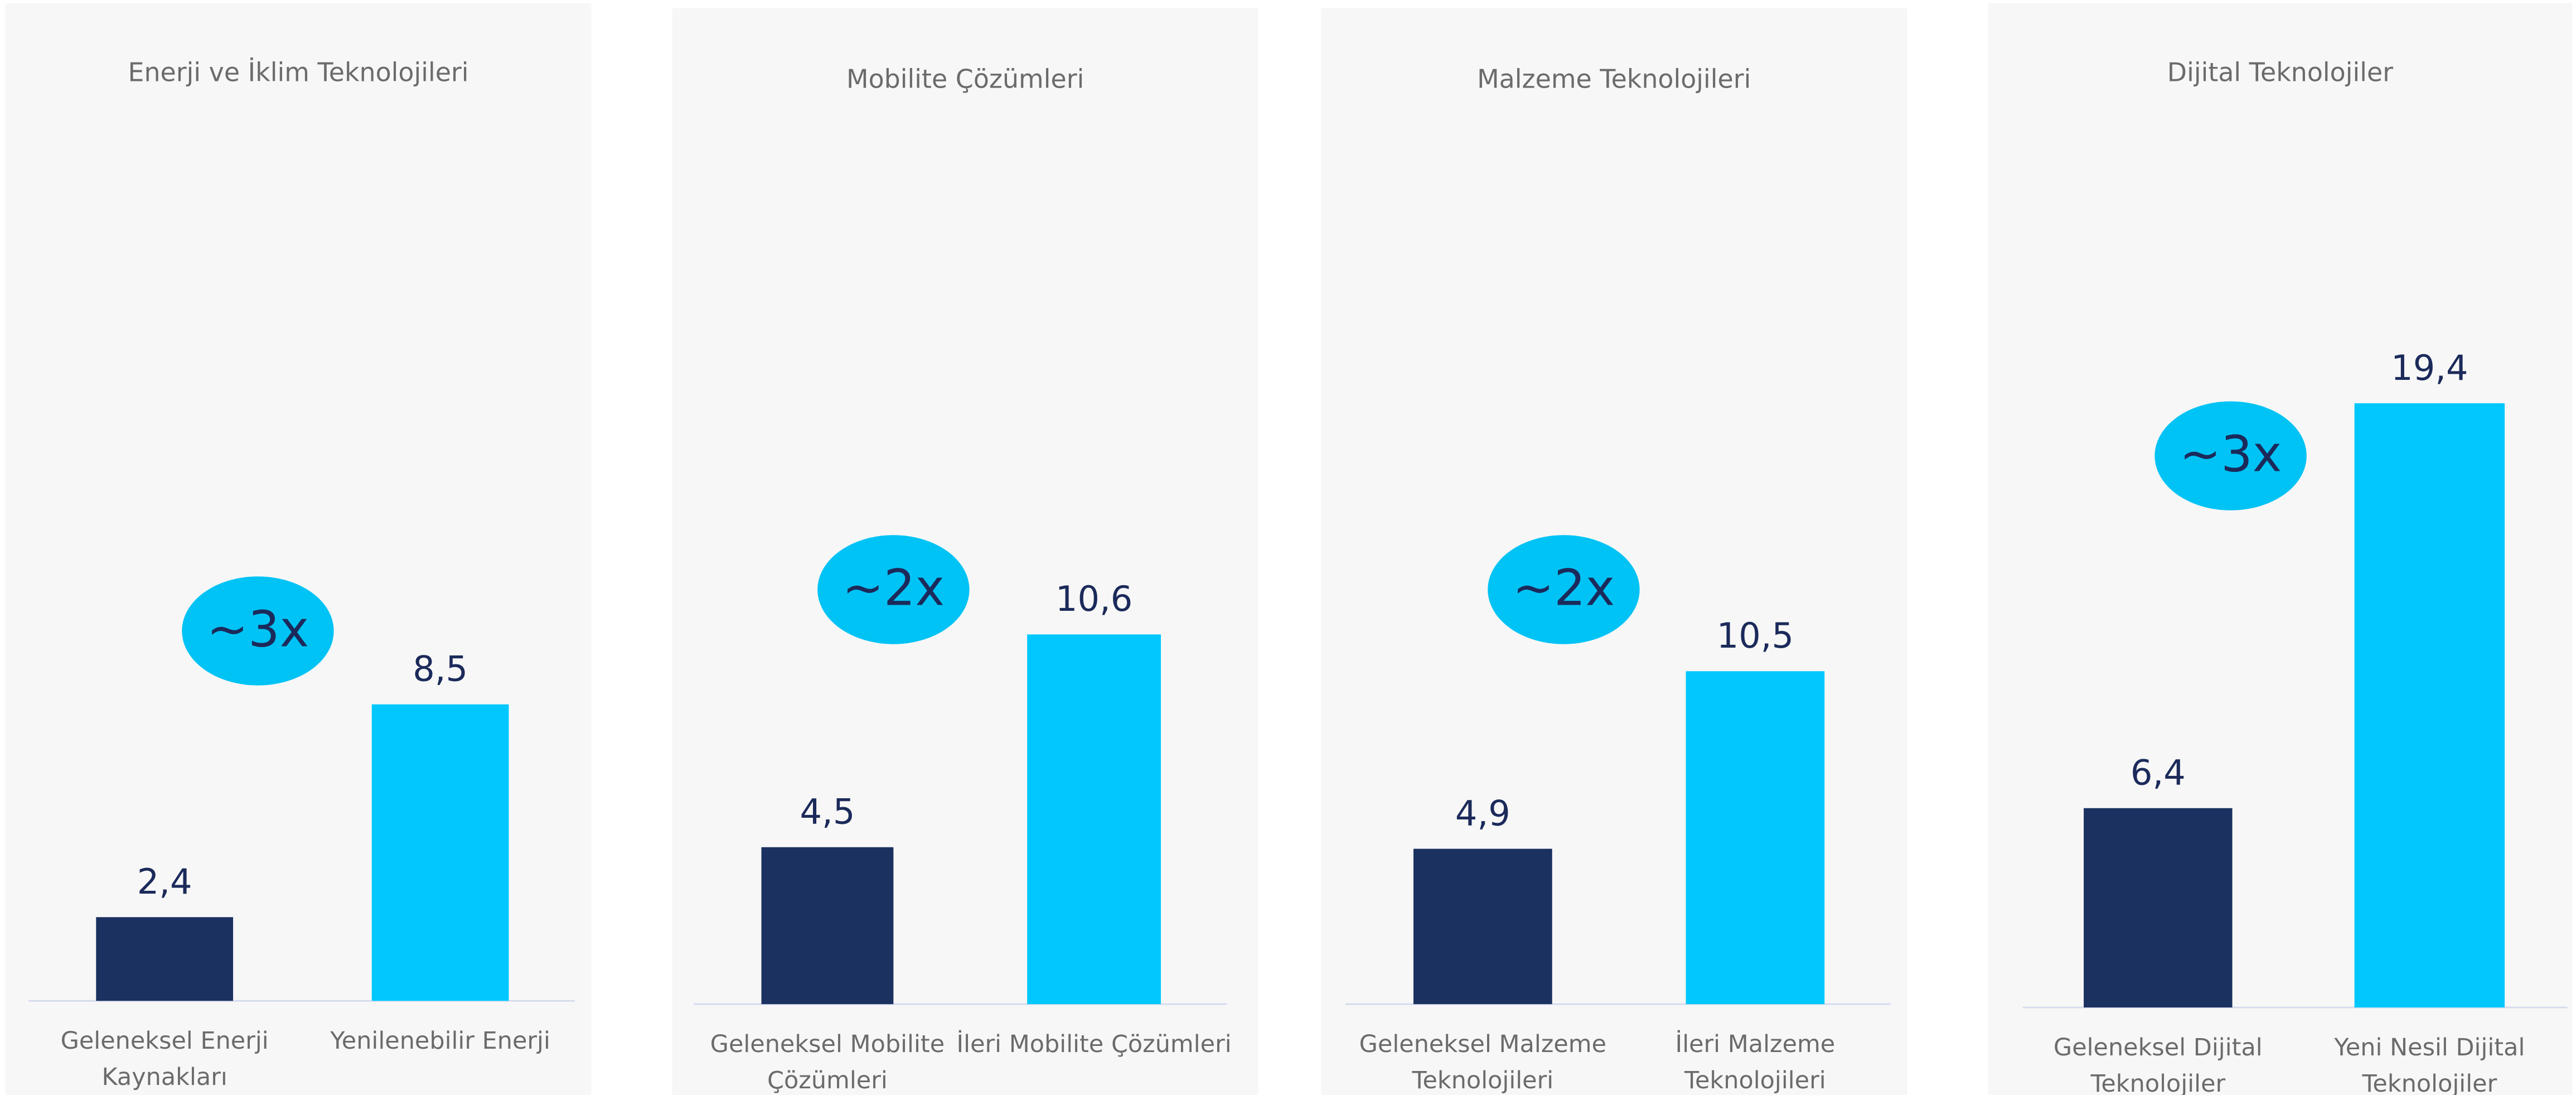  I want to click on value-label: 10,6, so click(1093, 598).